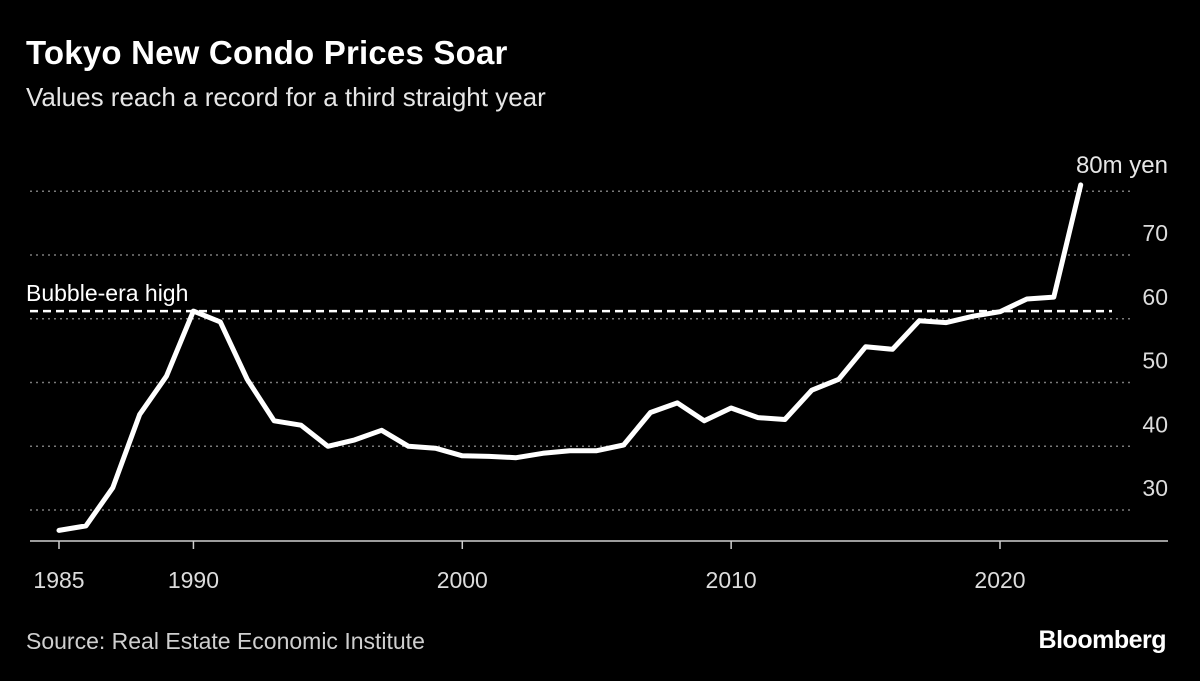  Describe the element at coordinates (1155, 233) in the screenshot. I see `y-tick-label: 70` at that location.